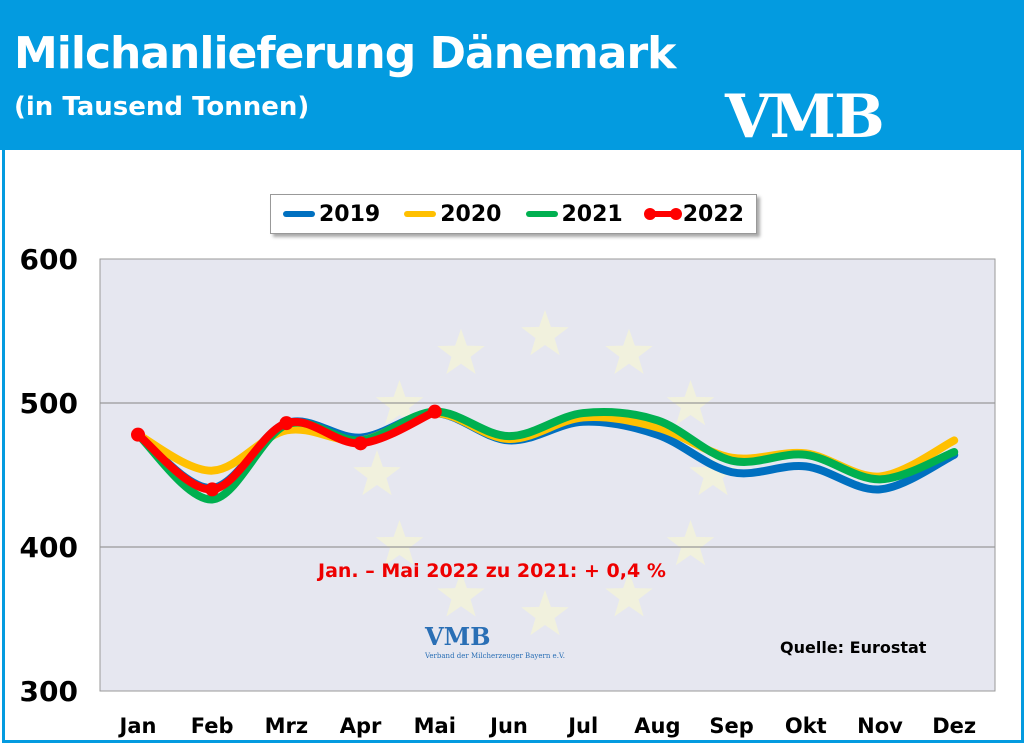  What do you see at coordinates (880, 726) in the screenshot?
I see `x-tick-label: Nov` at bounding box center [880, 726].